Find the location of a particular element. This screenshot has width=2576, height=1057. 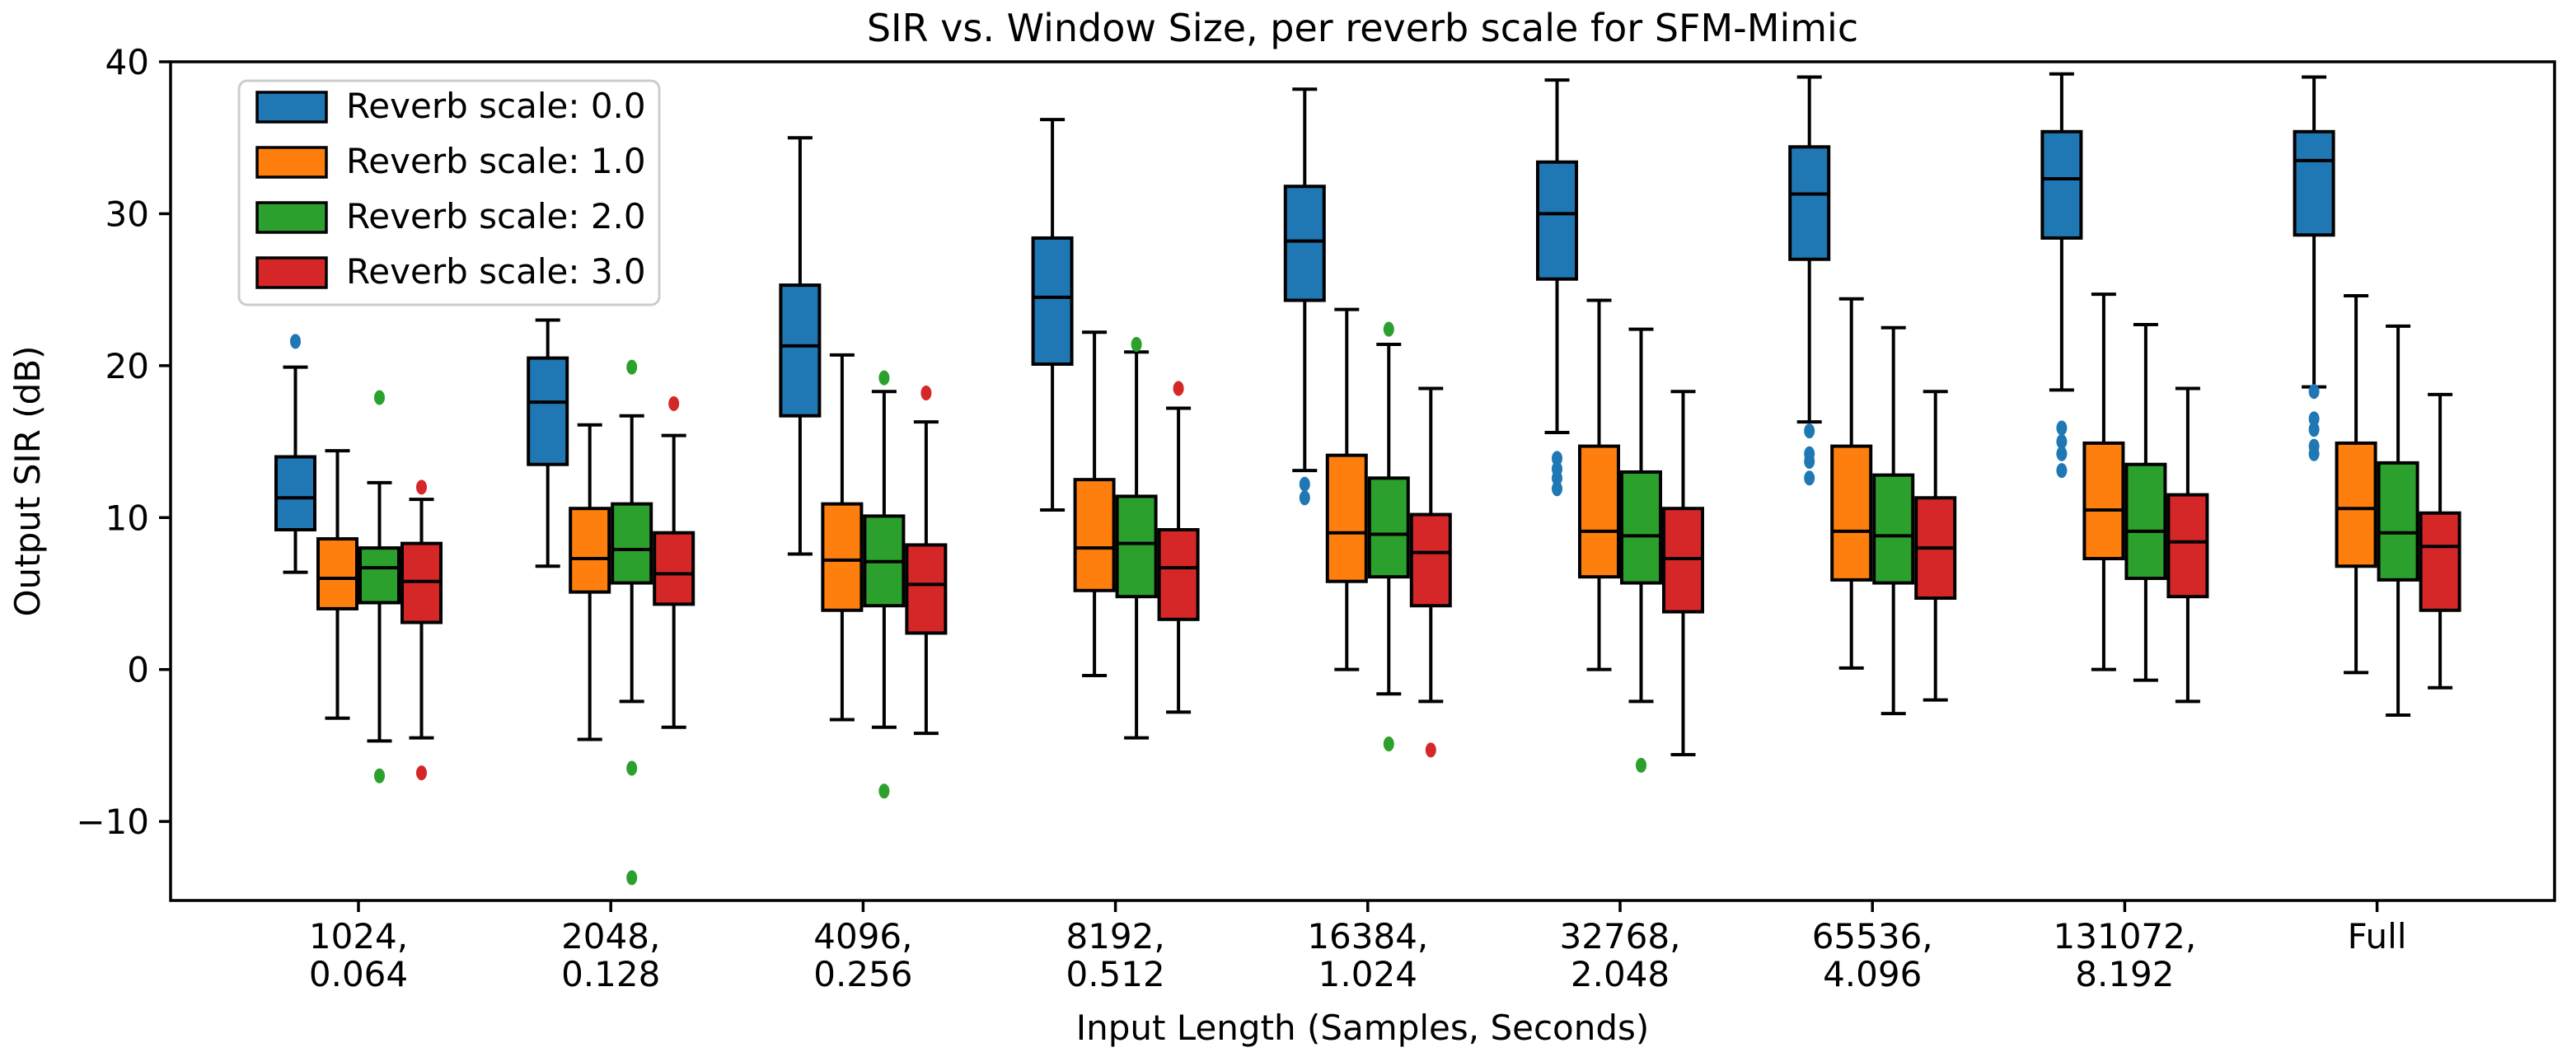

y-tick-label: 30 is located at coordinates (127, 214).